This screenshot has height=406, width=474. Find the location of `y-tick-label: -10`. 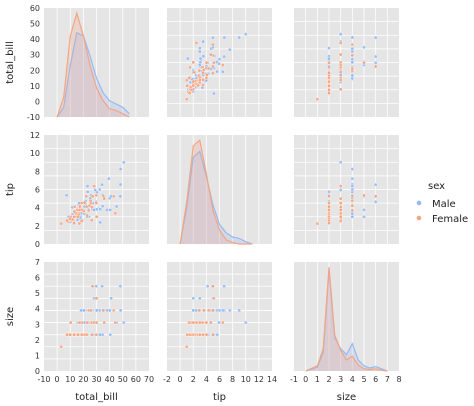

y-tick-label: -10 is located at coordinates (33, 117).